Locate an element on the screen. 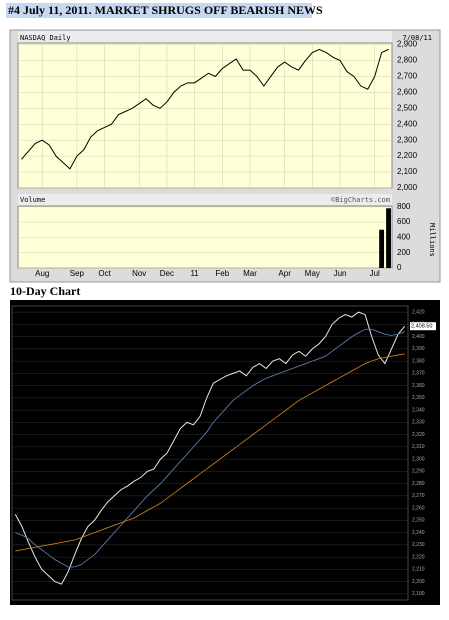 Image resolution: width=449 pixels, height=620 pixels. title-highlight is located at coordinates (159, 10).